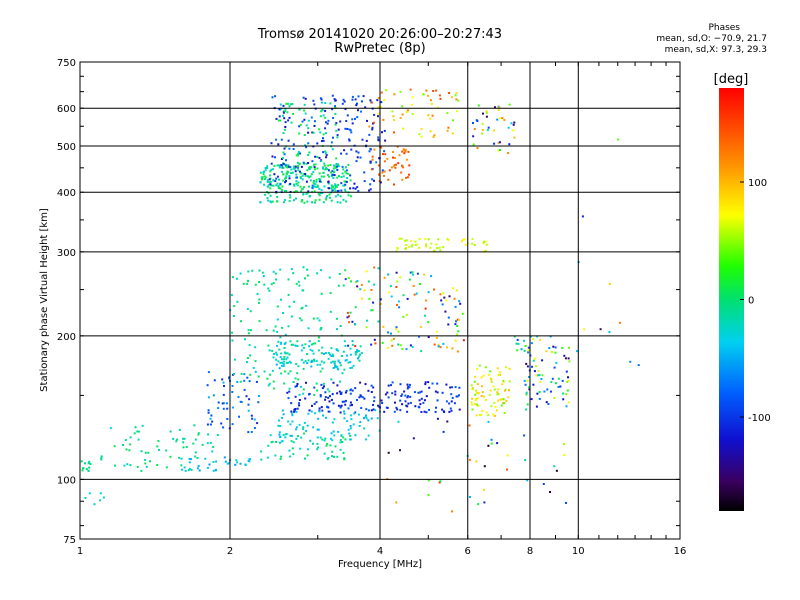 The height and width of the screenshot is (600, 800). Describe the element at coordinates (66, 480) in the screenshot. I see `y-tick-label: 100` at that location.